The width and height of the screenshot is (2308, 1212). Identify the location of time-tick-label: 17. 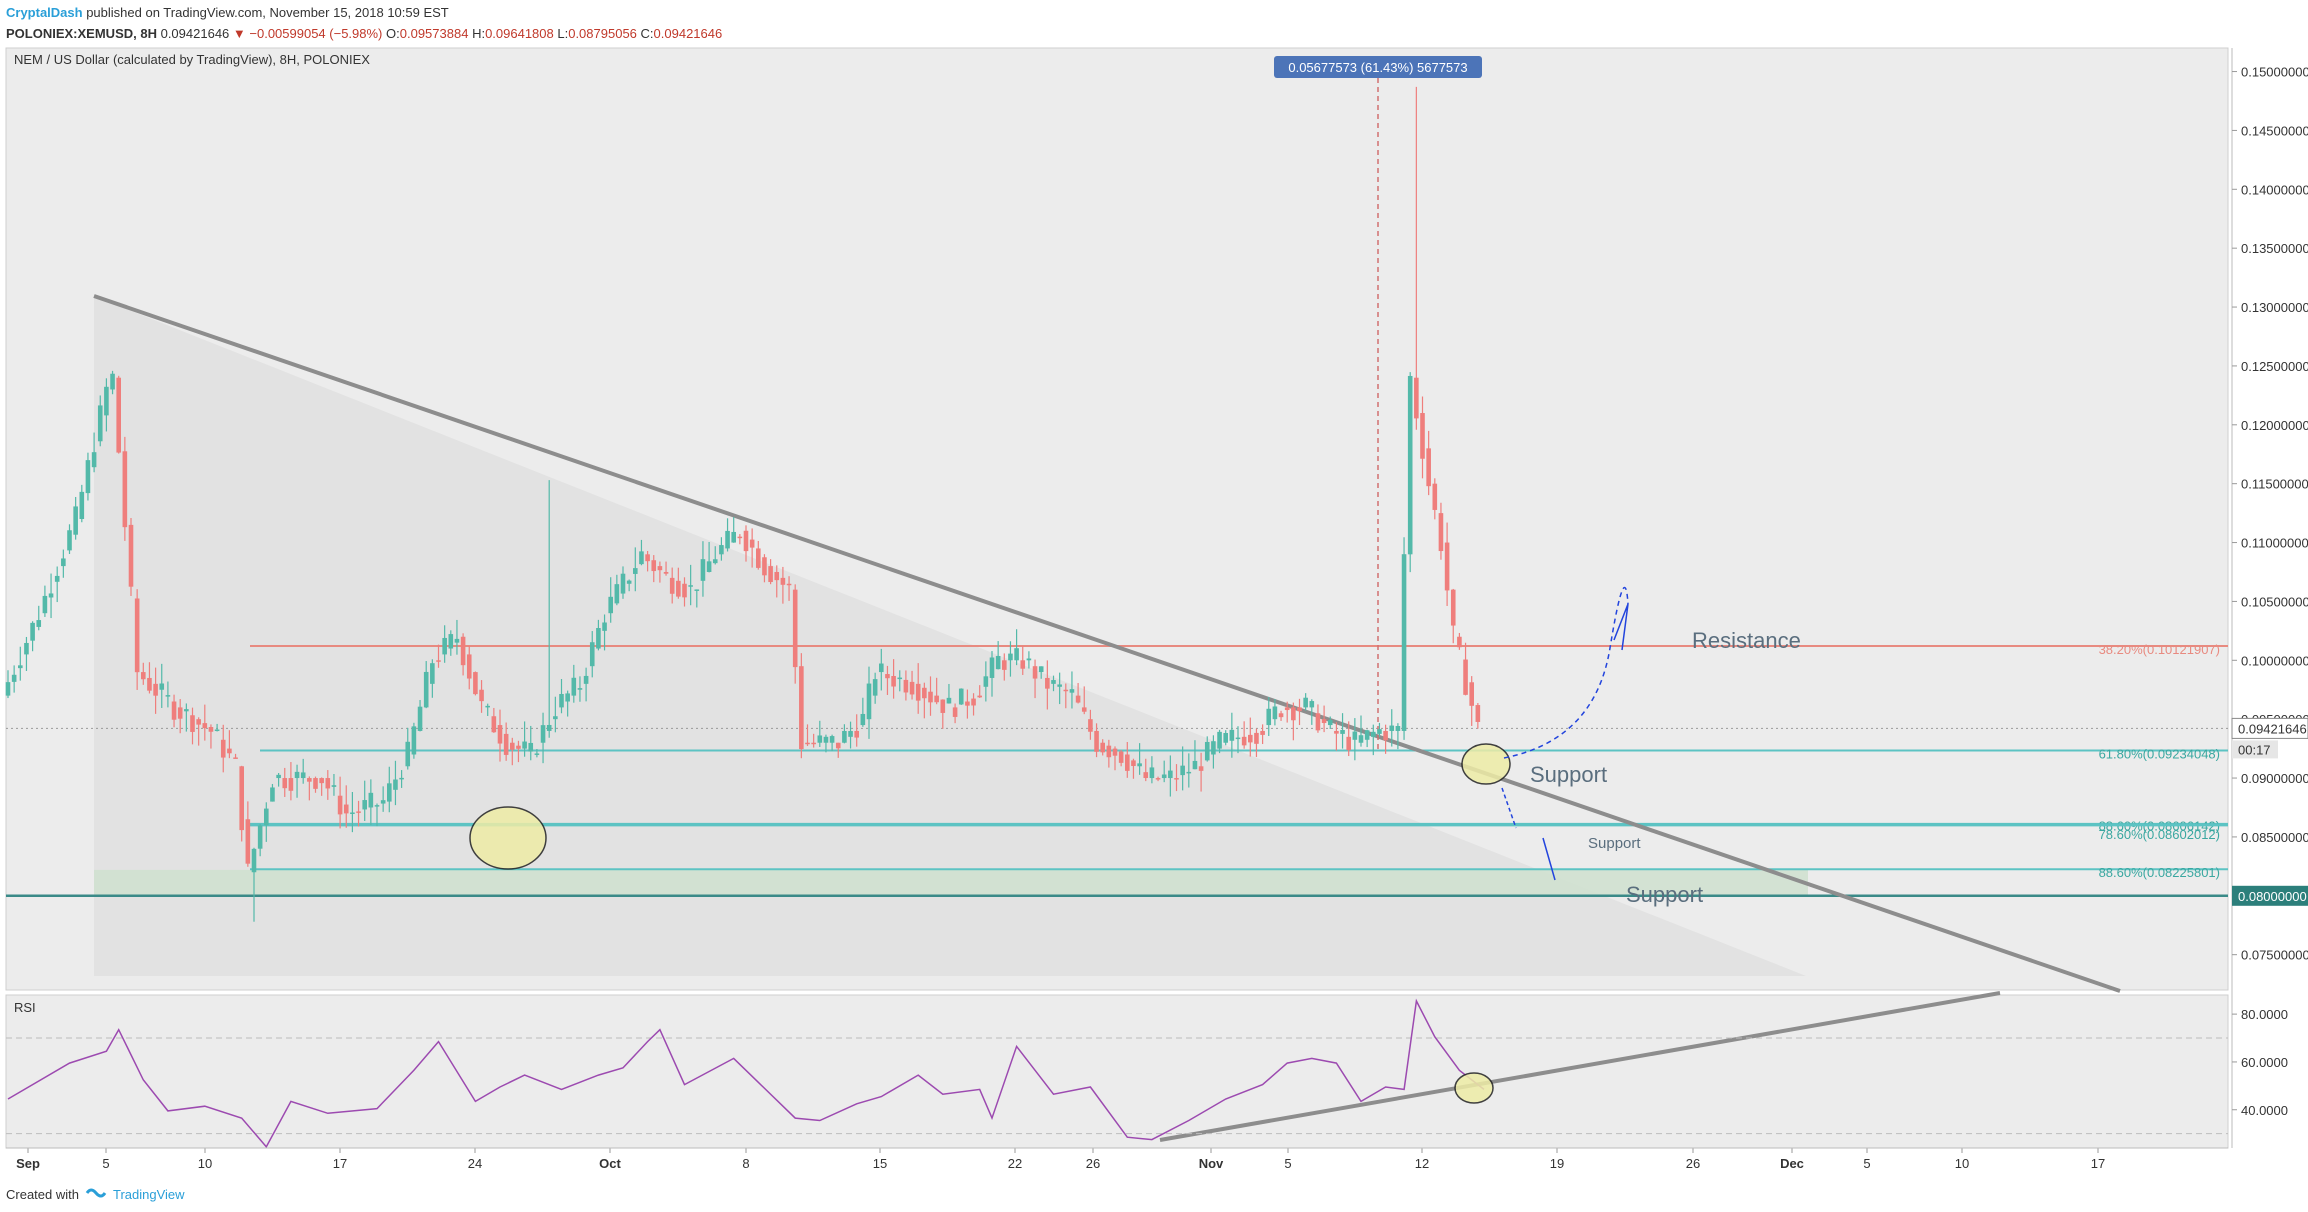
(2098, 1163).